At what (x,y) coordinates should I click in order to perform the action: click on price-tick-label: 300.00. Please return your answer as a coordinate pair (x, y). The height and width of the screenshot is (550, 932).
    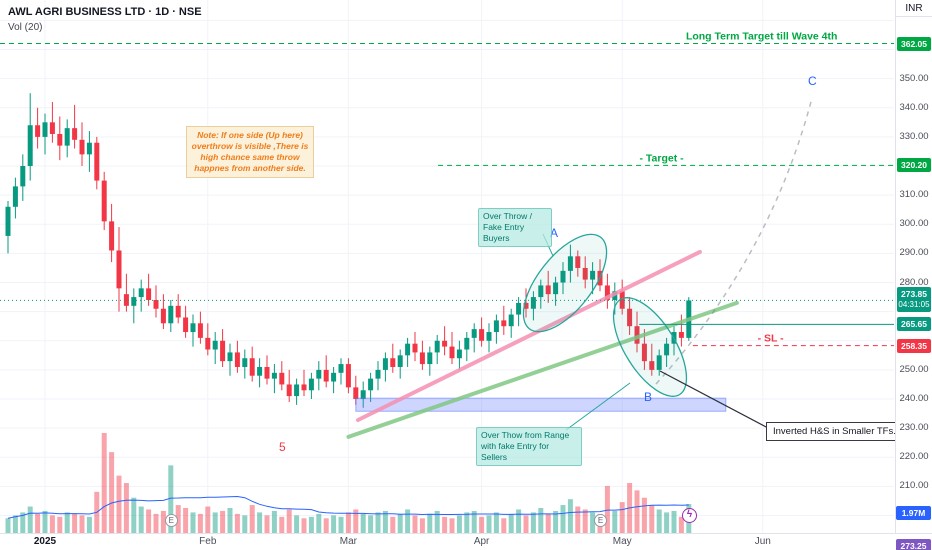
    Looking at the image, I should click on (914, 224).